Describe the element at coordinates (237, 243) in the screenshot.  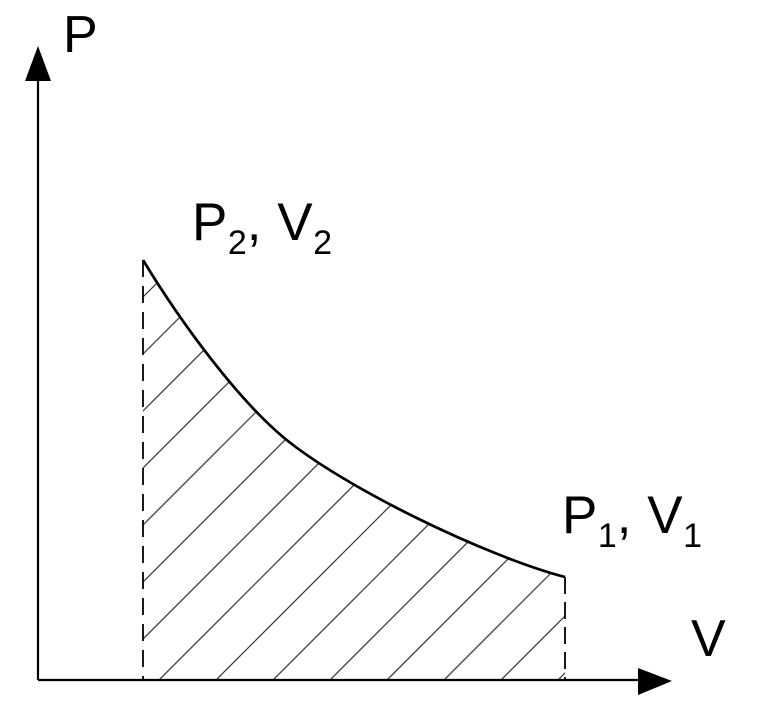
I see `state2-p-subscript: 2` at that location.